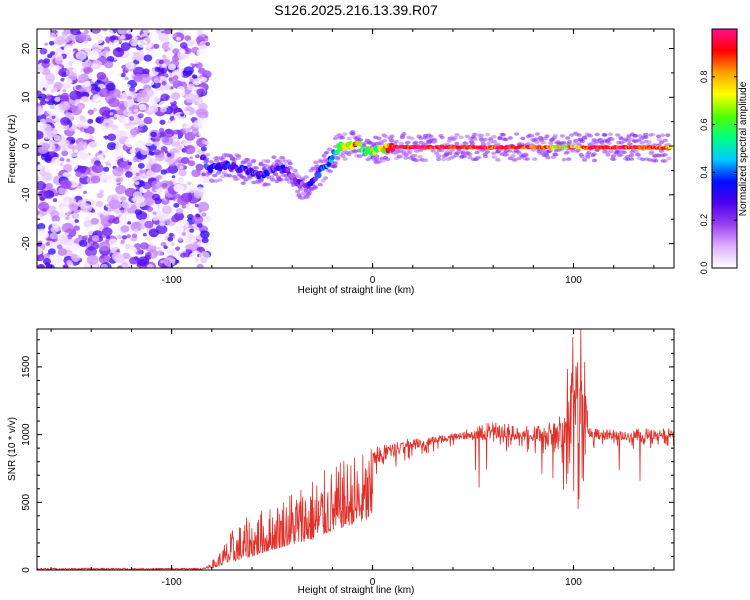 The height and width of the screenshot is (600, 750). Describe the element at coordinates (26, 434) in the screenshot. I see `snr-ytick-label: 1000` at that location.